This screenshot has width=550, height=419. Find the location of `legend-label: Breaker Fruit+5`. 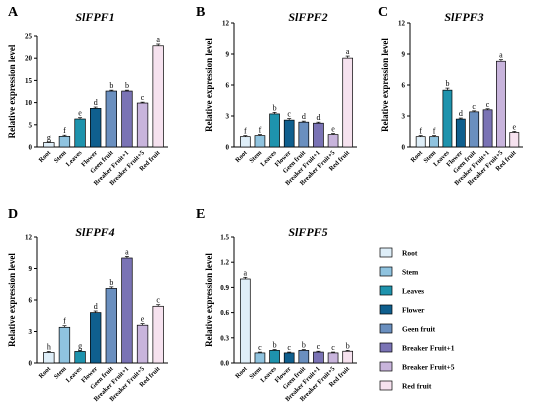

legend-label: Breaker Fruit+5 is located at coordinates (428, 367).